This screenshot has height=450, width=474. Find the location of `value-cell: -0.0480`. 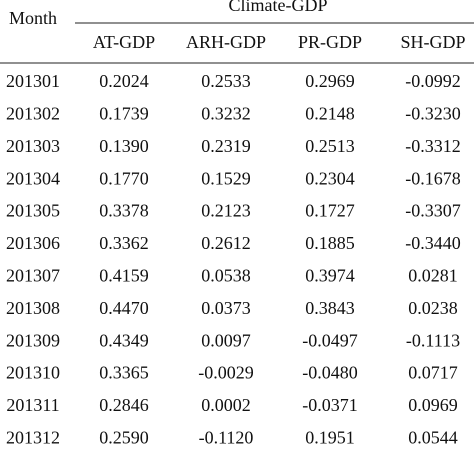

value-cell: -0.0480 is located at coordinates (330, 373).